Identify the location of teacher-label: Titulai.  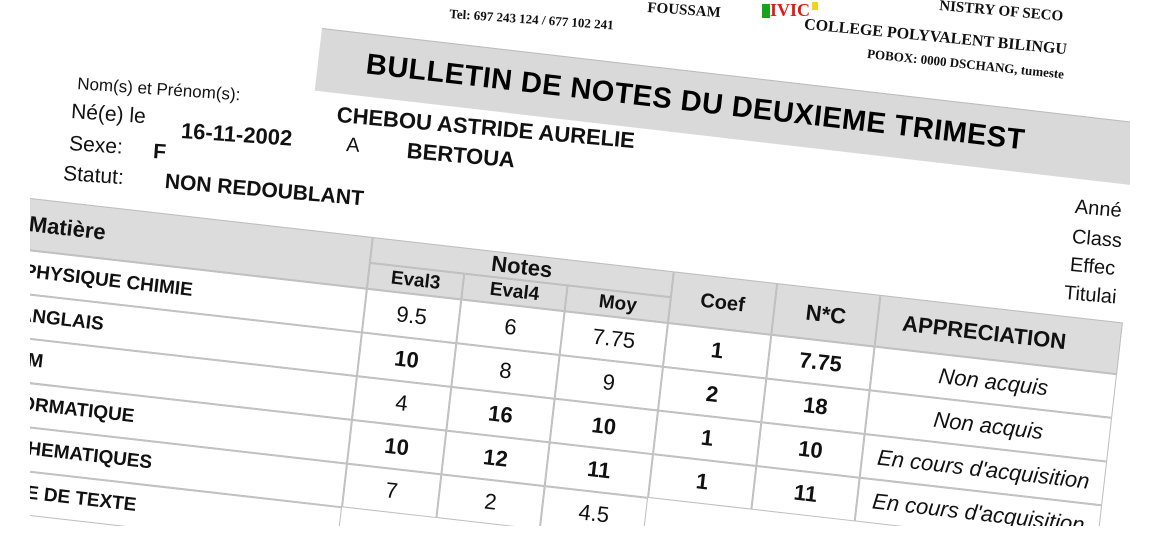
(1090, 295).